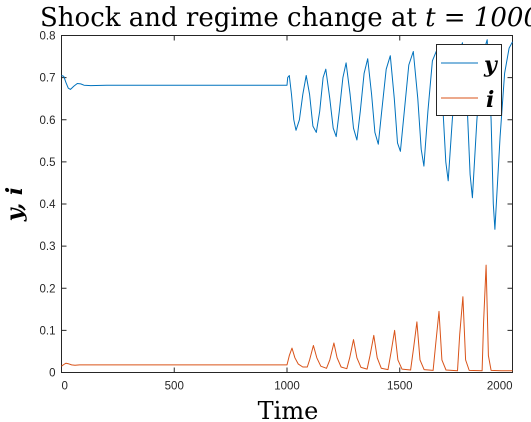 The width and height of the screenshot is (531, 422). I want to click on y-tick-label: 0.2, so click(48, 289).